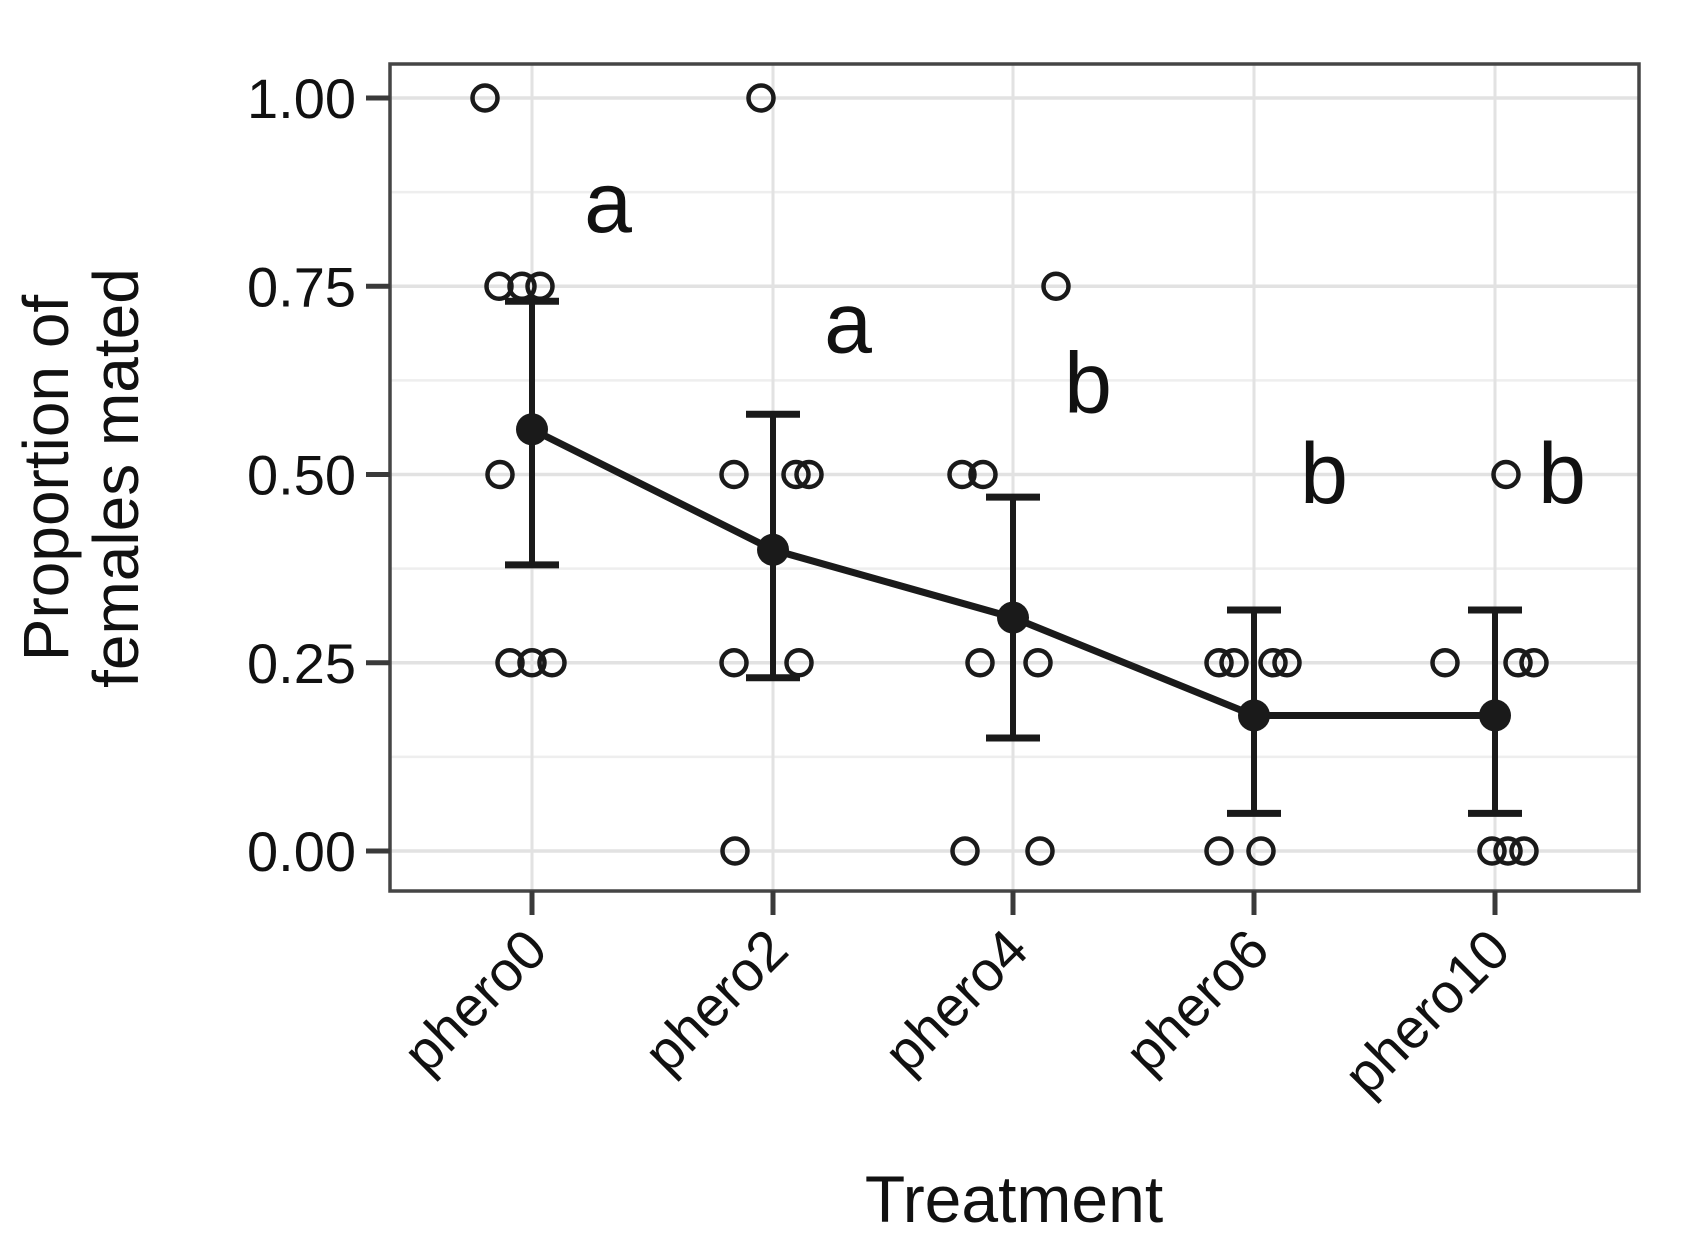 The height and width of the screenshot is (1260, 1692). Describe the element at coordinates (301, 98) in the screenshot. I see `y-tick-label: 1.00` at that location.